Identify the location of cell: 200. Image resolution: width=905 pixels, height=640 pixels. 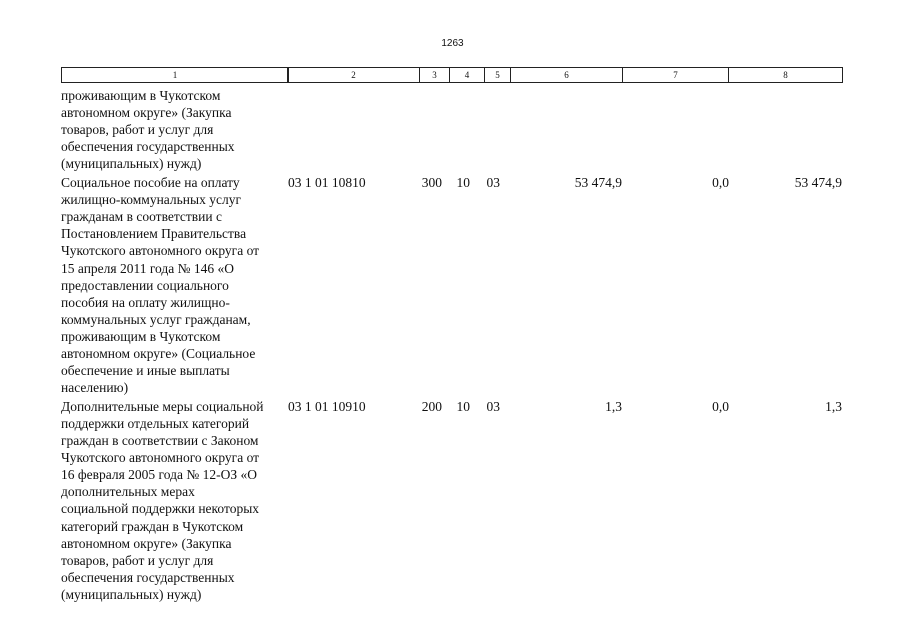
(431, 406).